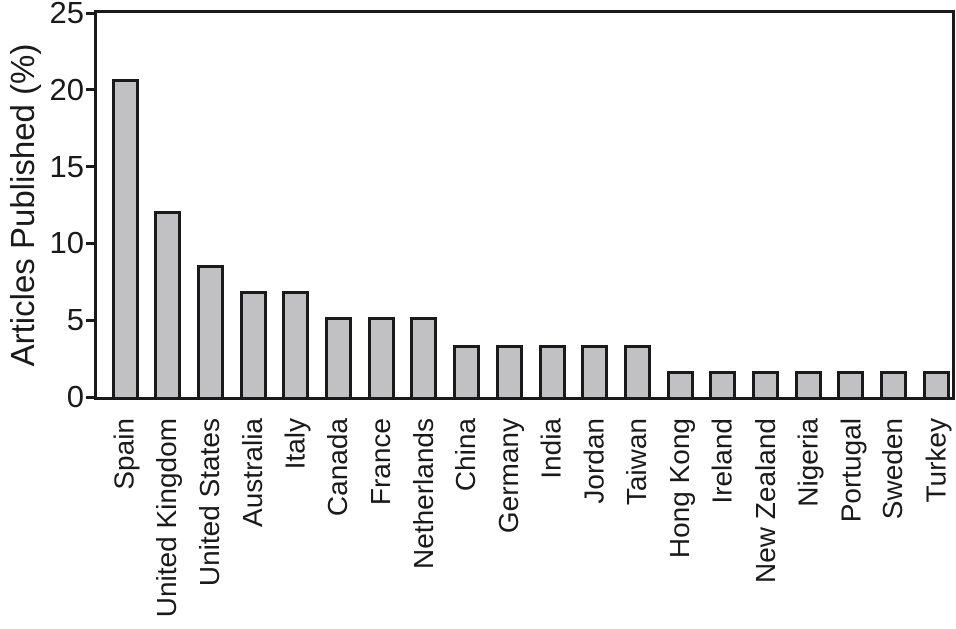 The image size is (956, 629). Describe the element at coordinates (253, 472) in the screenshot. I see `x-tick-label: Australia` at that location.